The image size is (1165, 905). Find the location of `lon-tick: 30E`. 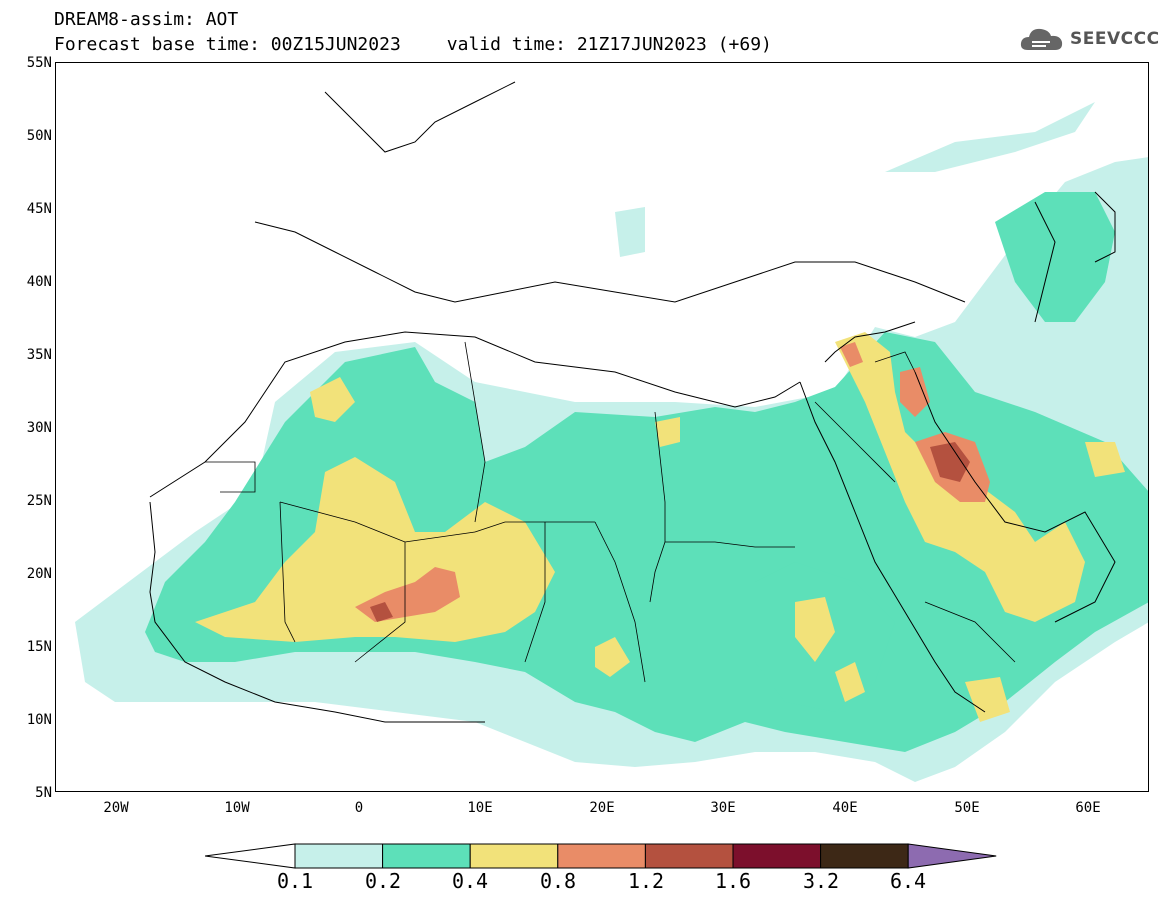

lon-tick: 30E is located at coordinates (723, 808).